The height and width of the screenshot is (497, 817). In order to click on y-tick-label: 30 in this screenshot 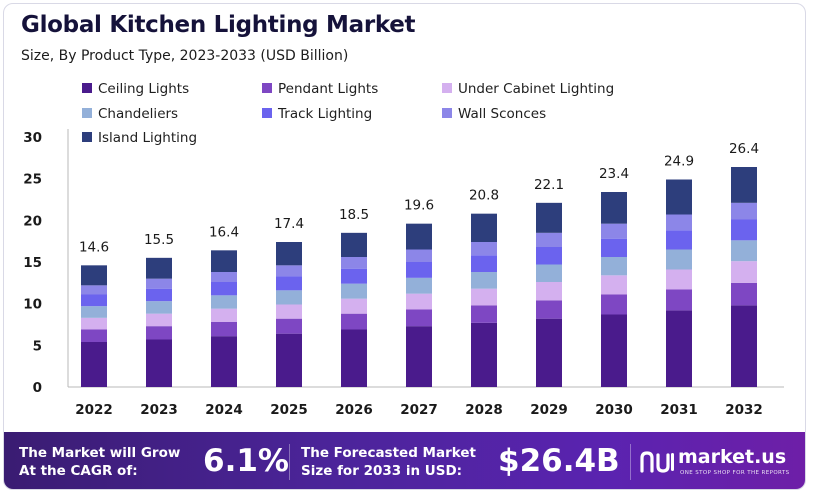, I will do `click(32, 138)`.